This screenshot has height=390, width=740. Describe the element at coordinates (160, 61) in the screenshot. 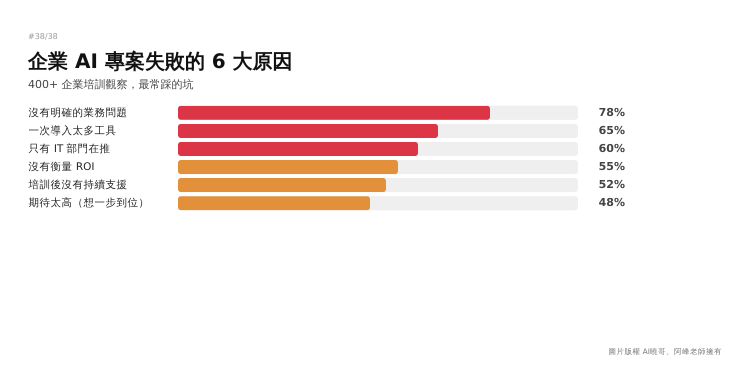

I see `chart-title: 企業 AI 專案失敗的 6 大原因` at that location.